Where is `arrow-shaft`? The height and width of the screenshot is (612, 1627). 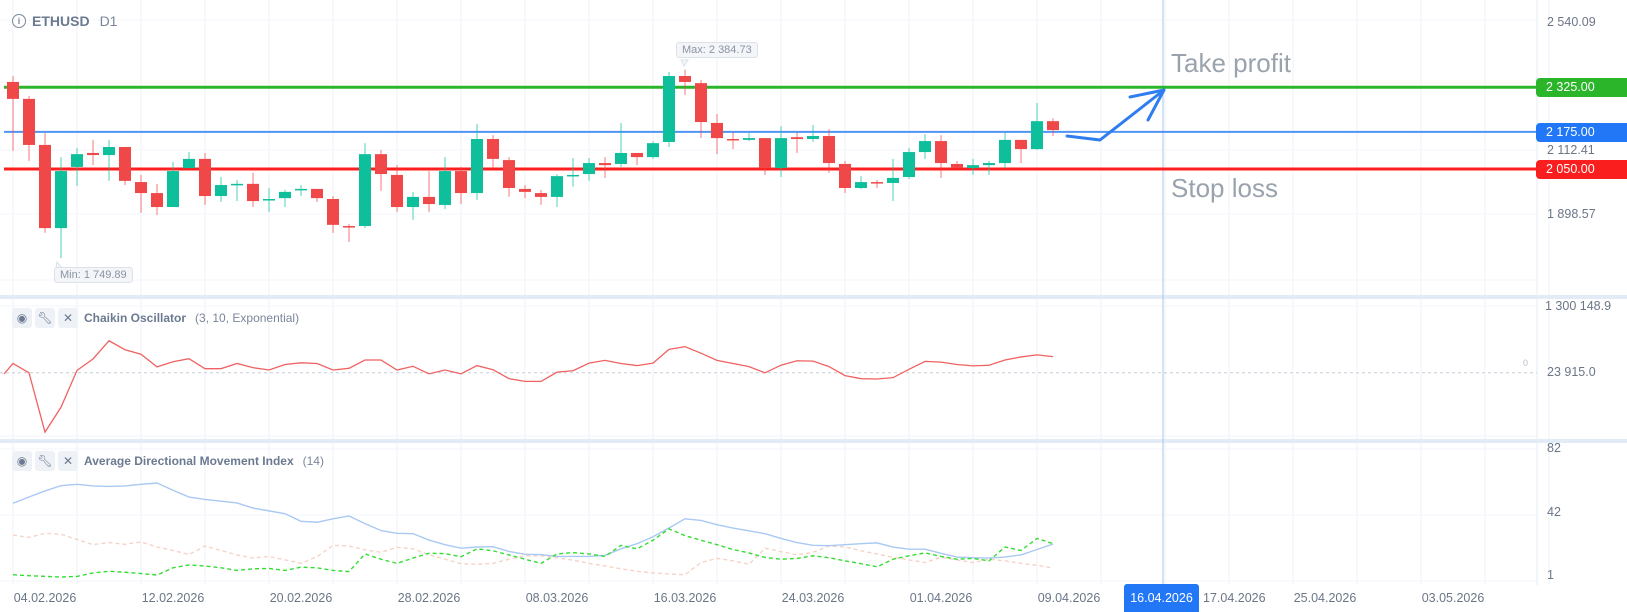 arrow-shaft is located at coordinates (1115, 115).